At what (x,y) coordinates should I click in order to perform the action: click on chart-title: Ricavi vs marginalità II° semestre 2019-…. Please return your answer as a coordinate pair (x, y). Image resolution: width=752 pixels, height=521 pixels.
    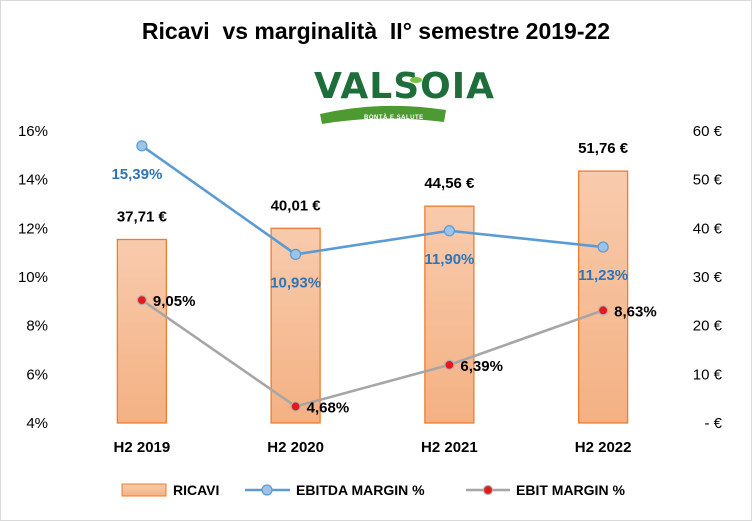
    Looking at the image, I should click on (376, 31).